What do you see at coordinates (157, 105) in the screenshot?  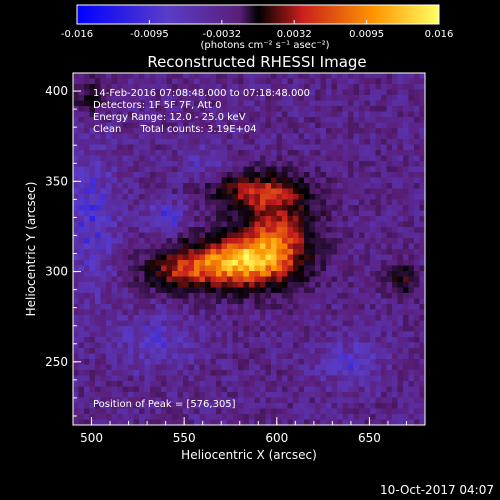 I see `annotation-detectors: Detectors: 1F 5F 7F, Att 0` at bounding box center [157, 105].